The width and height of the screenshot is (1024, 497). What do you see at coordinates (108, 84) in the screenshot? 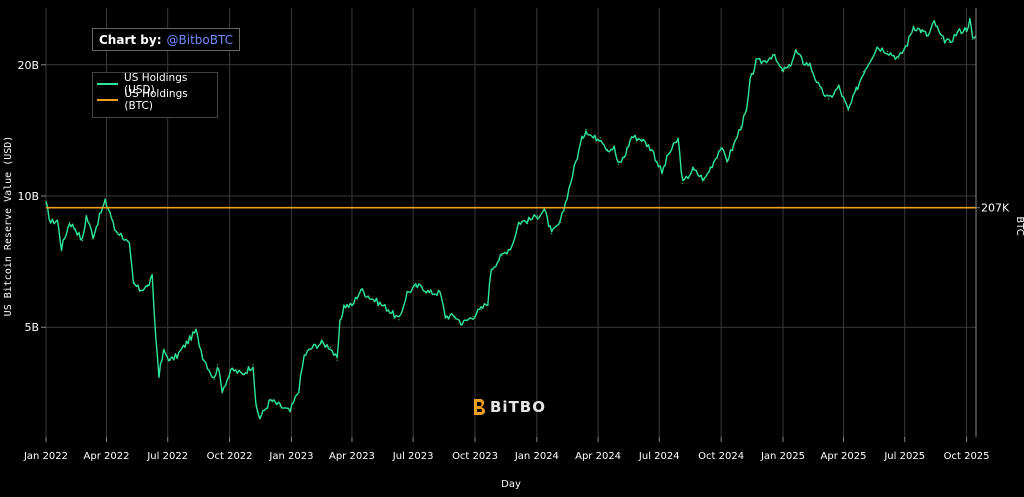
I see `legend-swatch-usd` at bounding box center [108, 84].